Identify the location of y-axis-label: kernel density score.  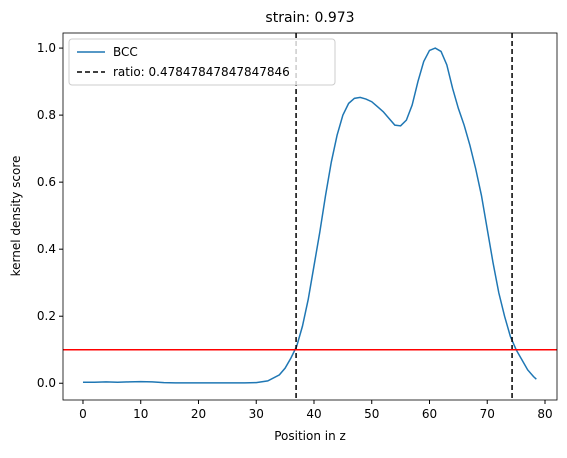
(16, 216).